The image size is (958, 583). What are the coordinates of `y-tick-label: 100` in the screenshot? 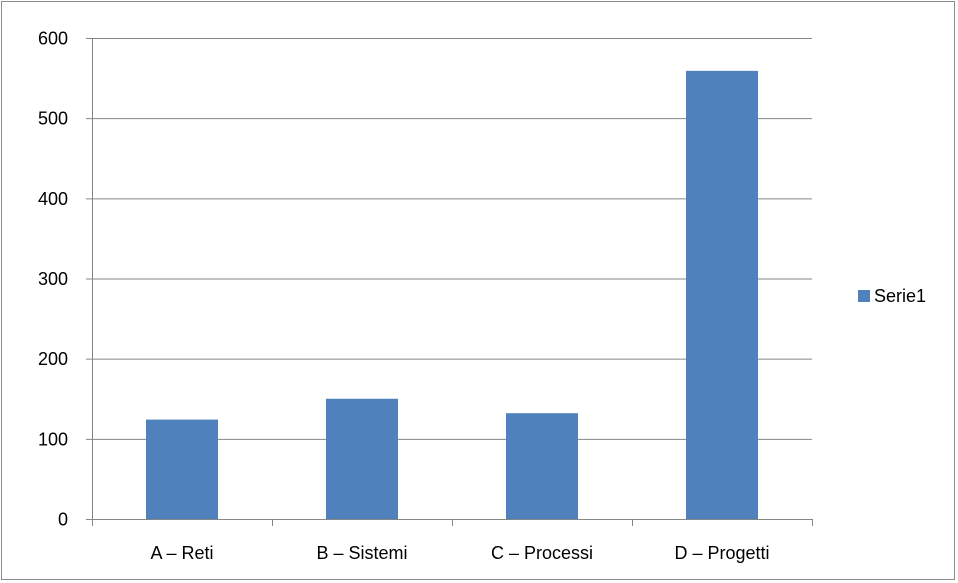 It's located at (53, 439).